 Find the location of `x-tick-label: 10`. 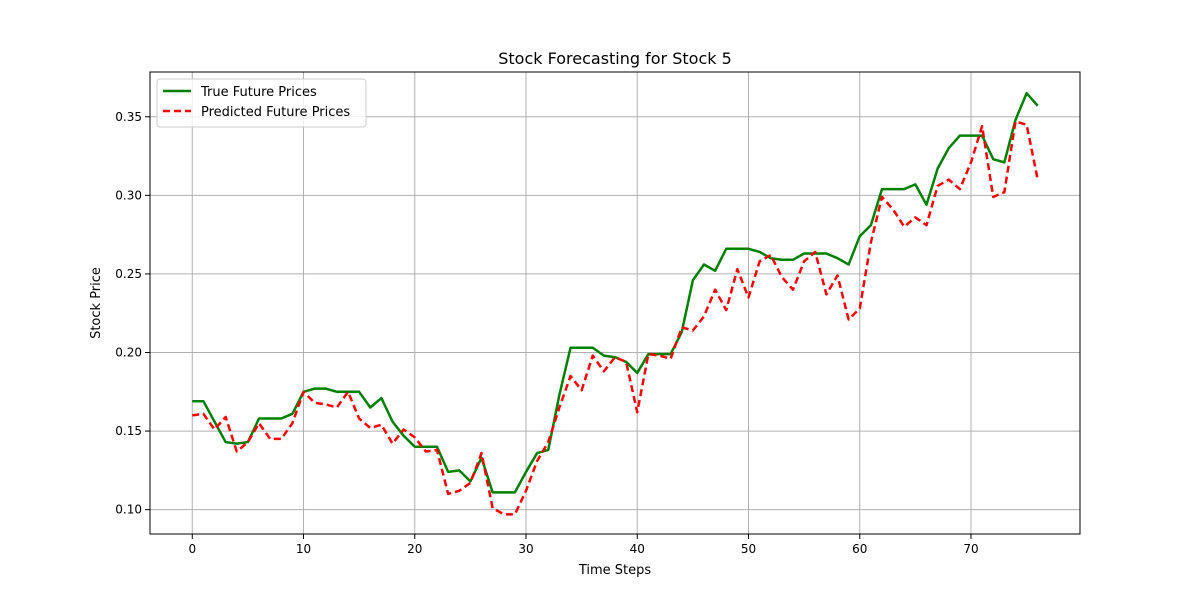

x-tick-label: 10 is located at coordinates (303, 549).